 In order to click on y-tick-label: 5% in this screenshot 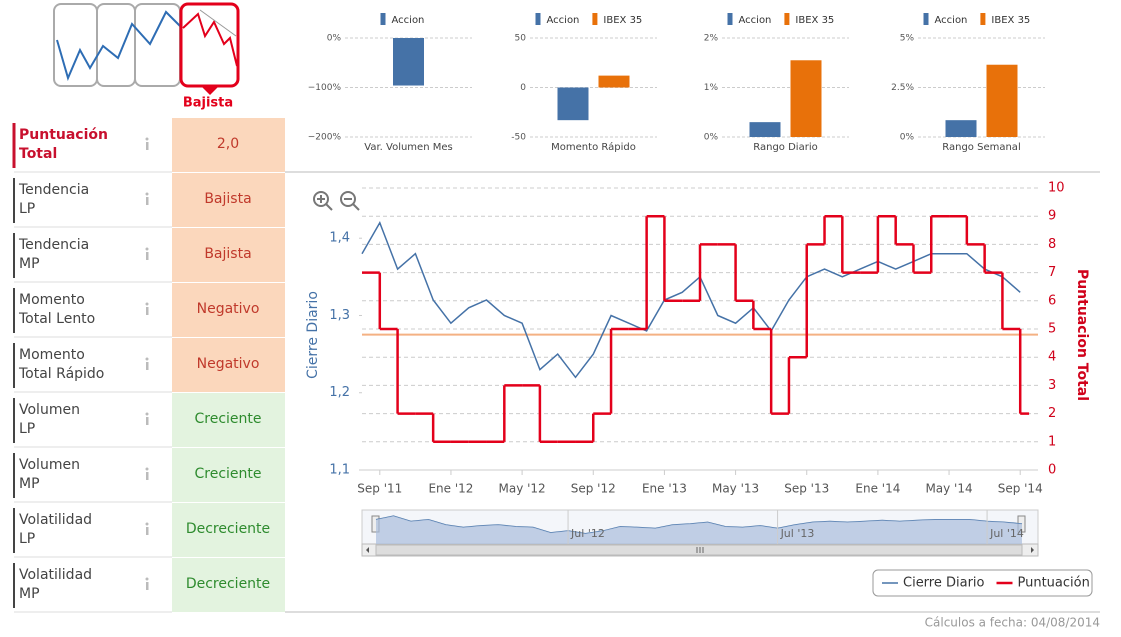, I will do `click(907, 39)`.